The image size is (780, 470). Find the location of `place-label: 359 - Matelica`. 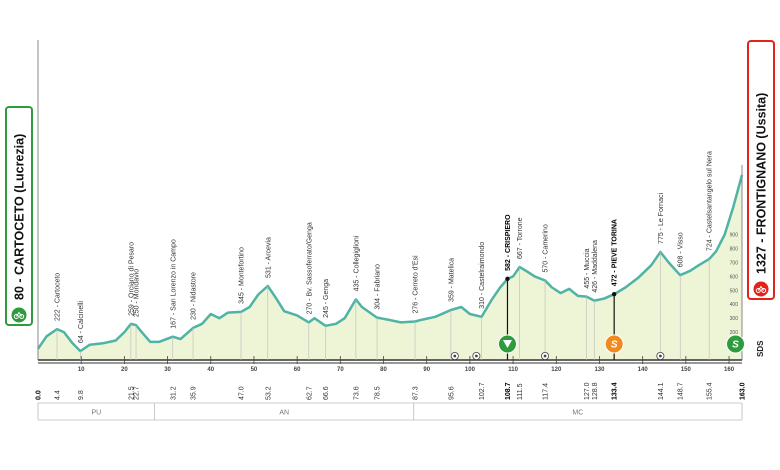

place-label: 359 - Matelica is located at coordinates (451, 280).